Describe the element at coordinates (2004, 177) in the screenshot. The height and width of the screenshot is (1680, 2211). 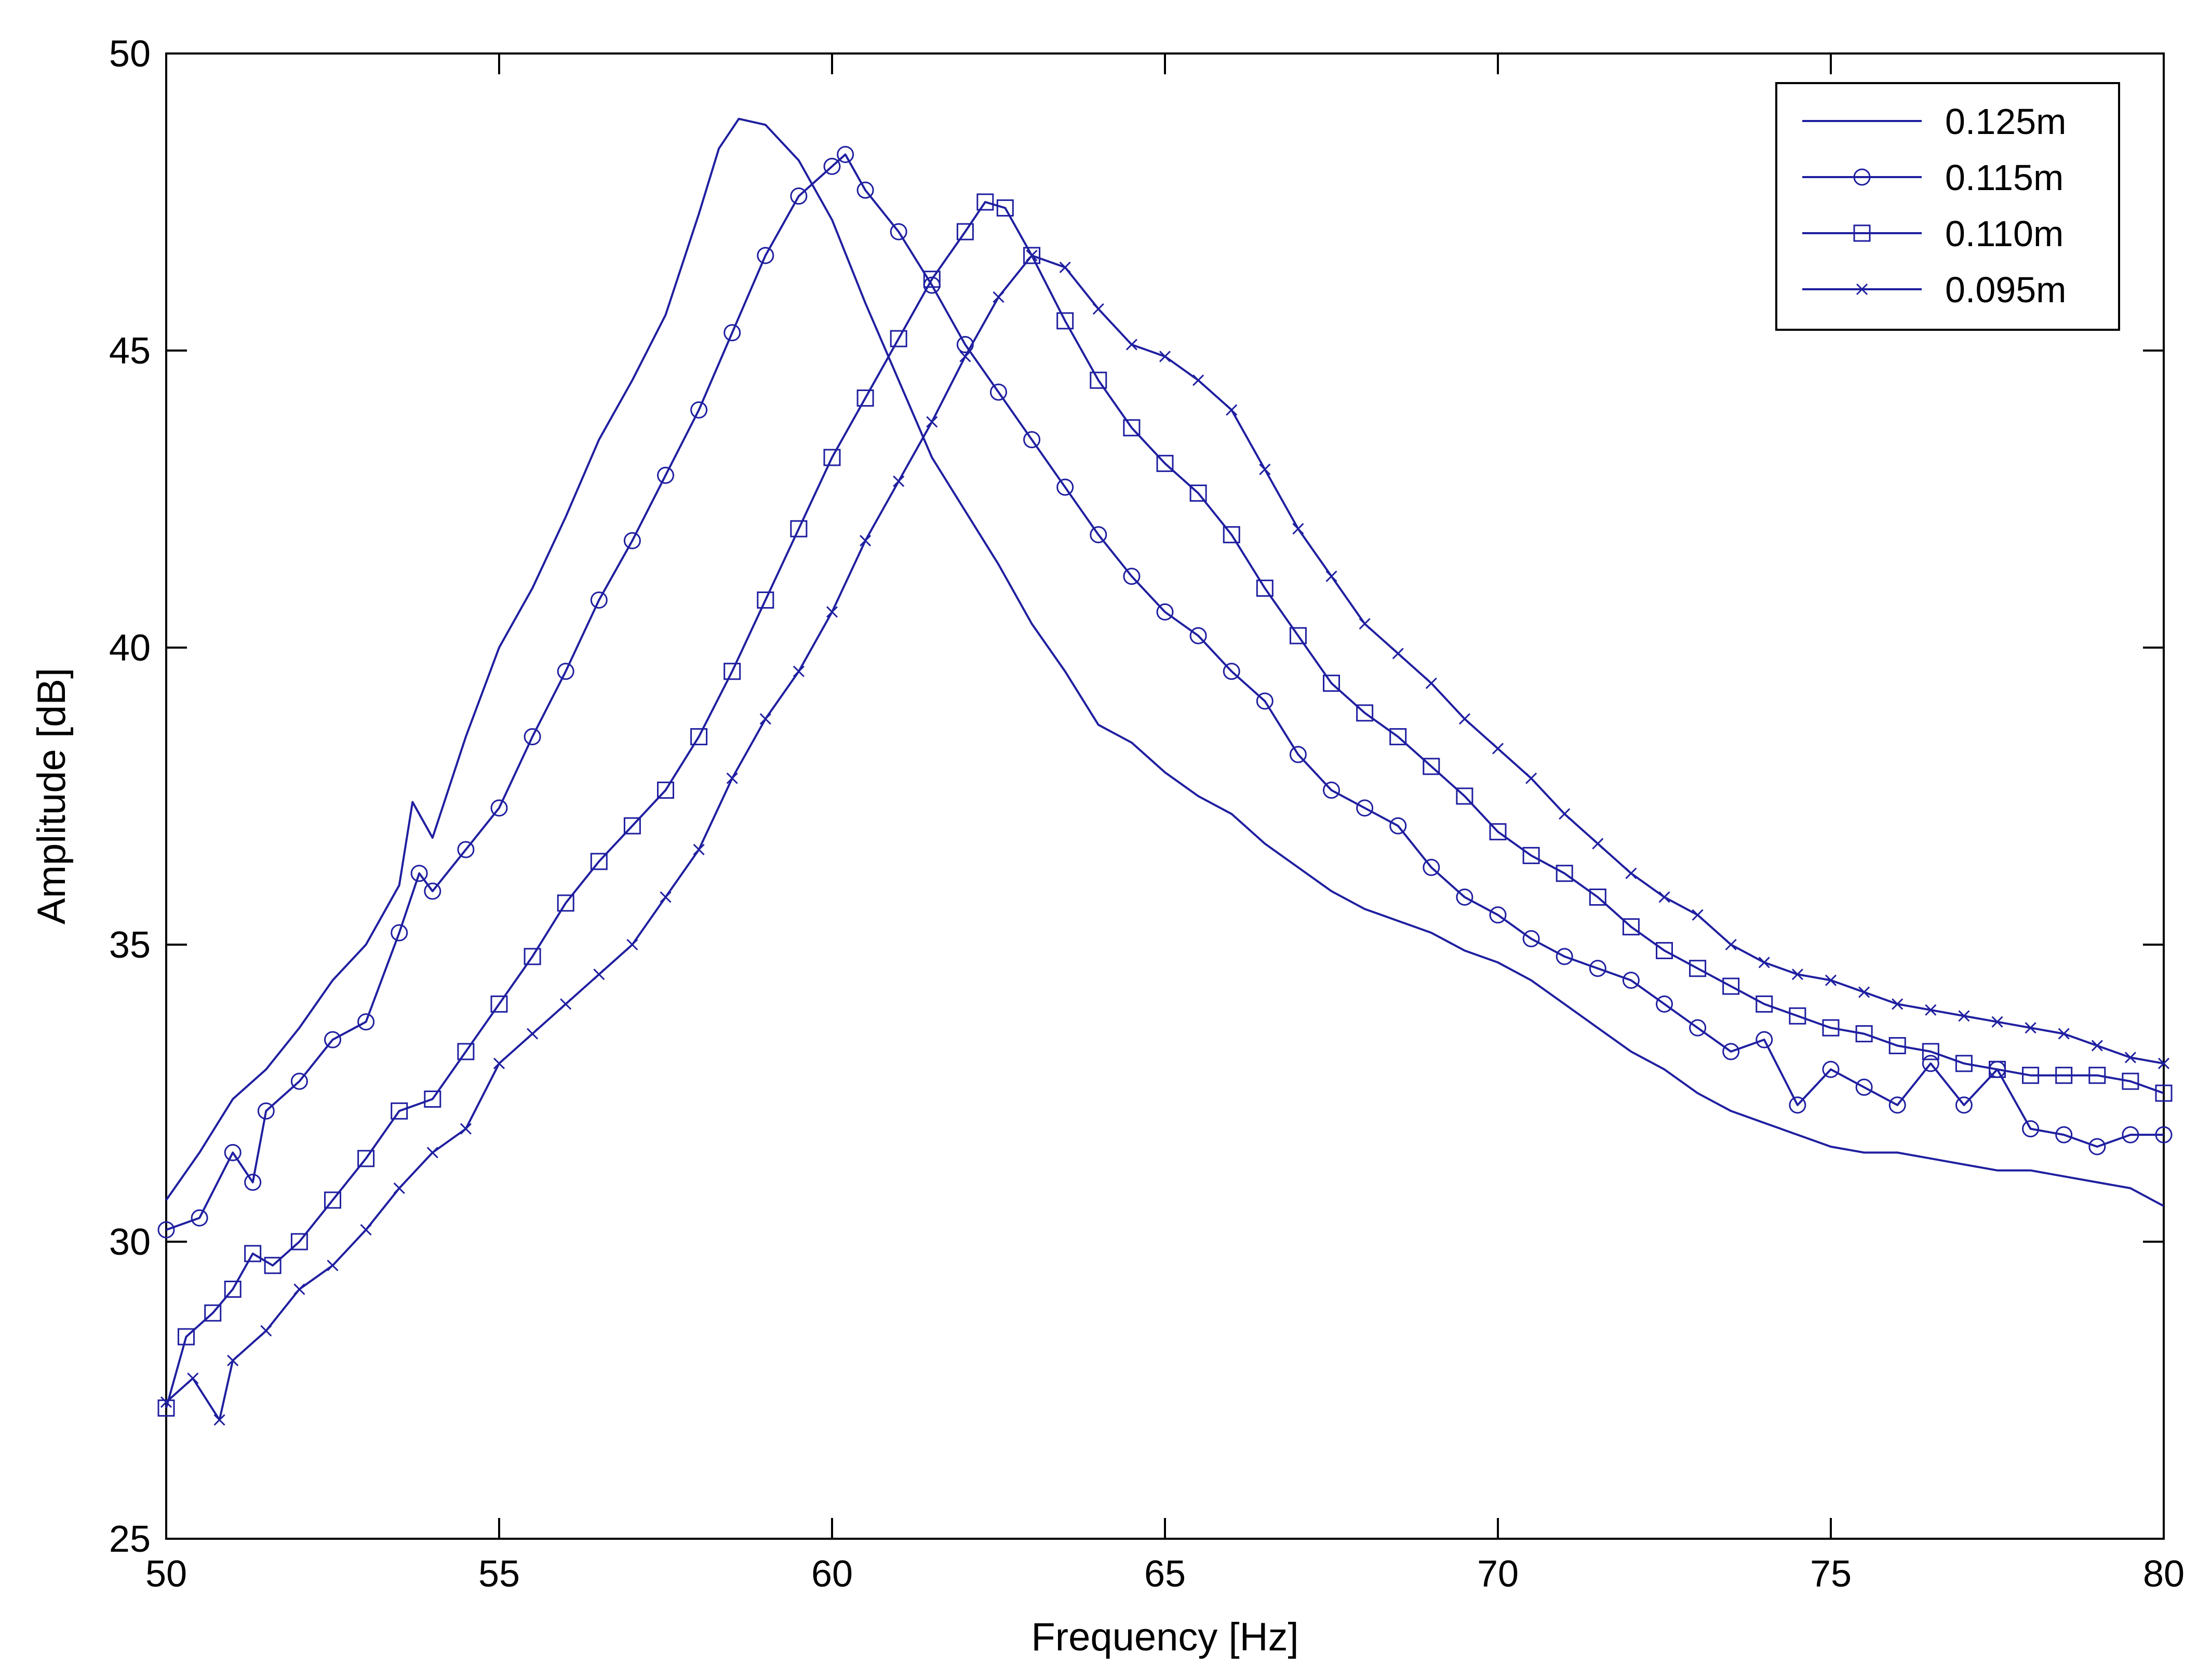
I see `legend-label: 0.115m` at that location.